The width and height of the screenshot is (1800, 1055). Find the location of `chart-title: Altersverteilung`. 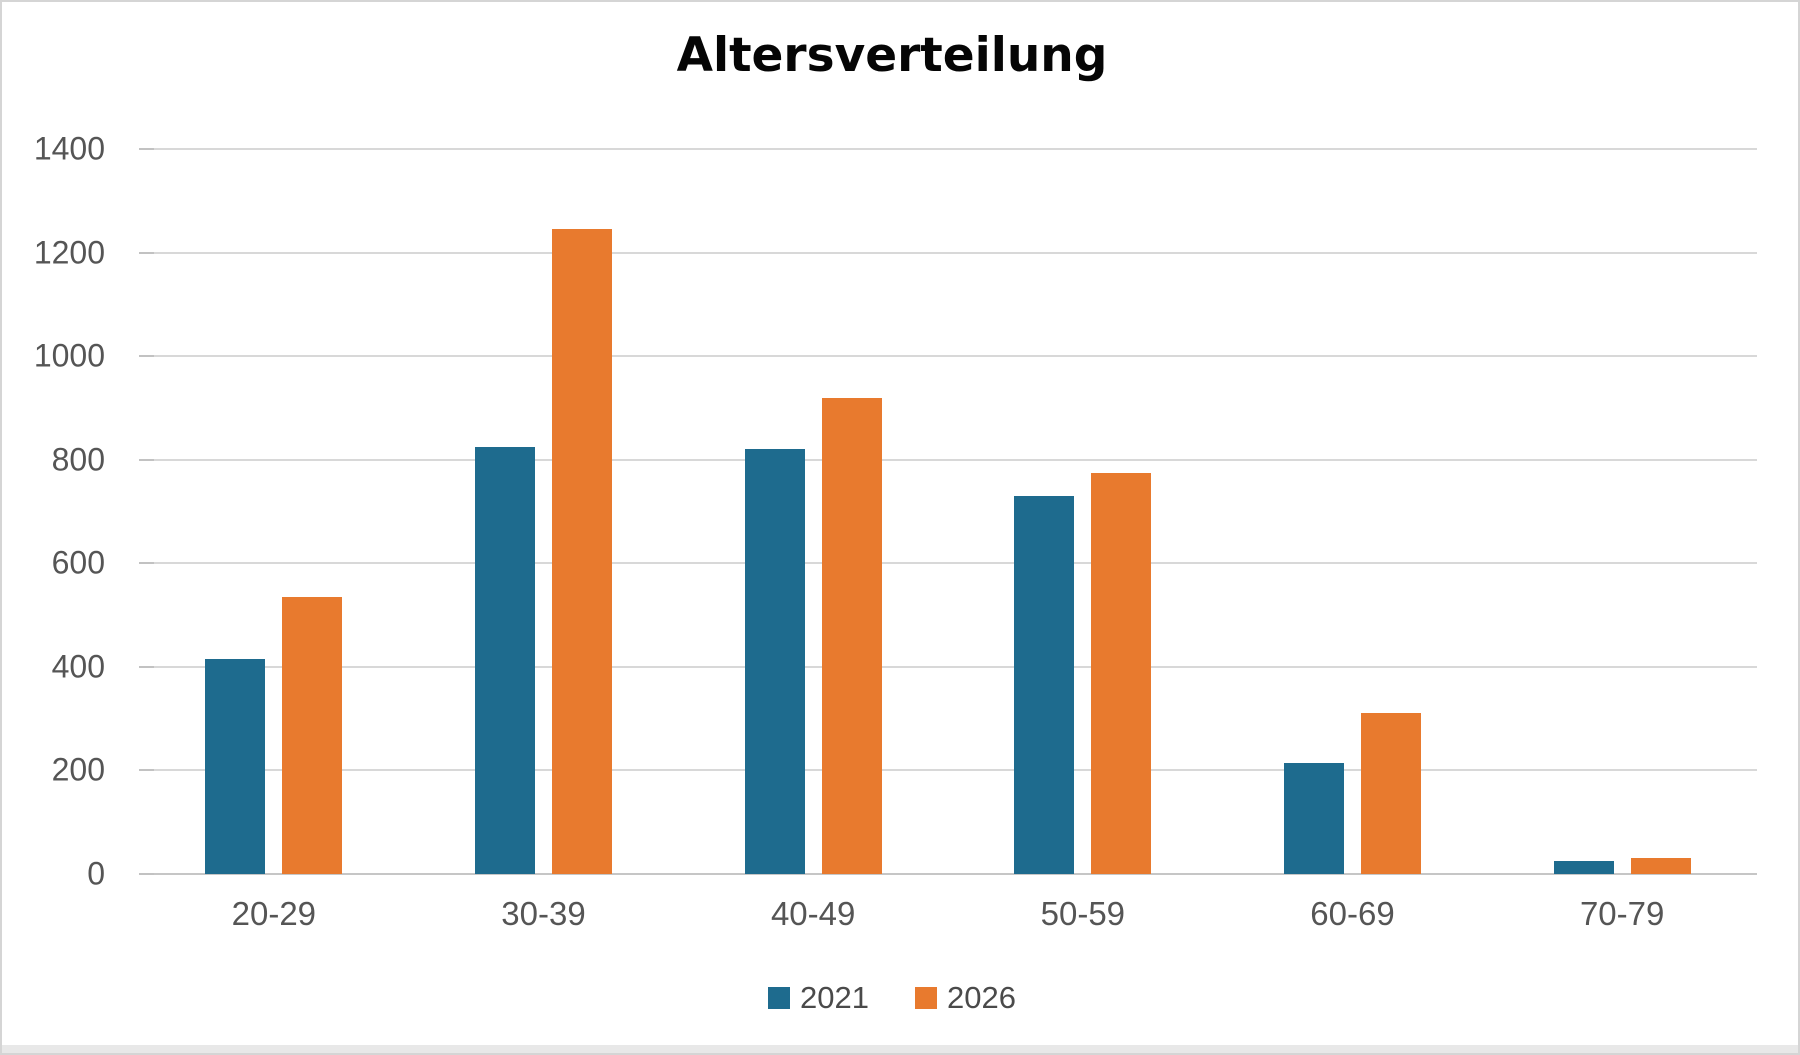

chart-title: Altersverteilung is located at coordinates (892, 55).